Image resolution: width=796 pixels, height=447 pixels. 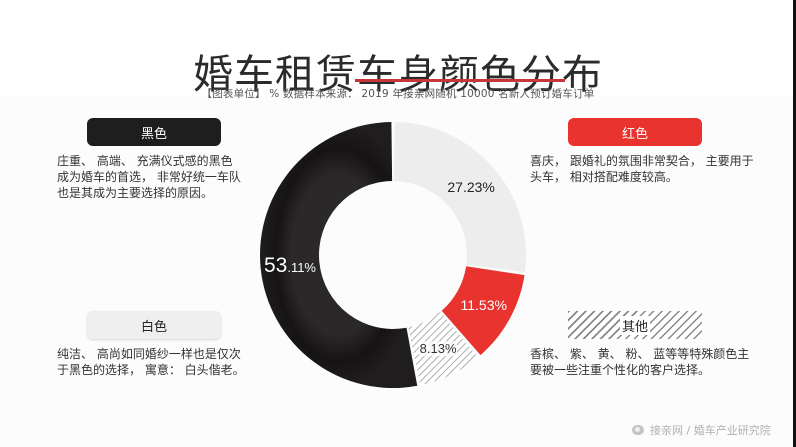 I want to click on legend-tag-white-label: 白色, so click(x=153, y=327).